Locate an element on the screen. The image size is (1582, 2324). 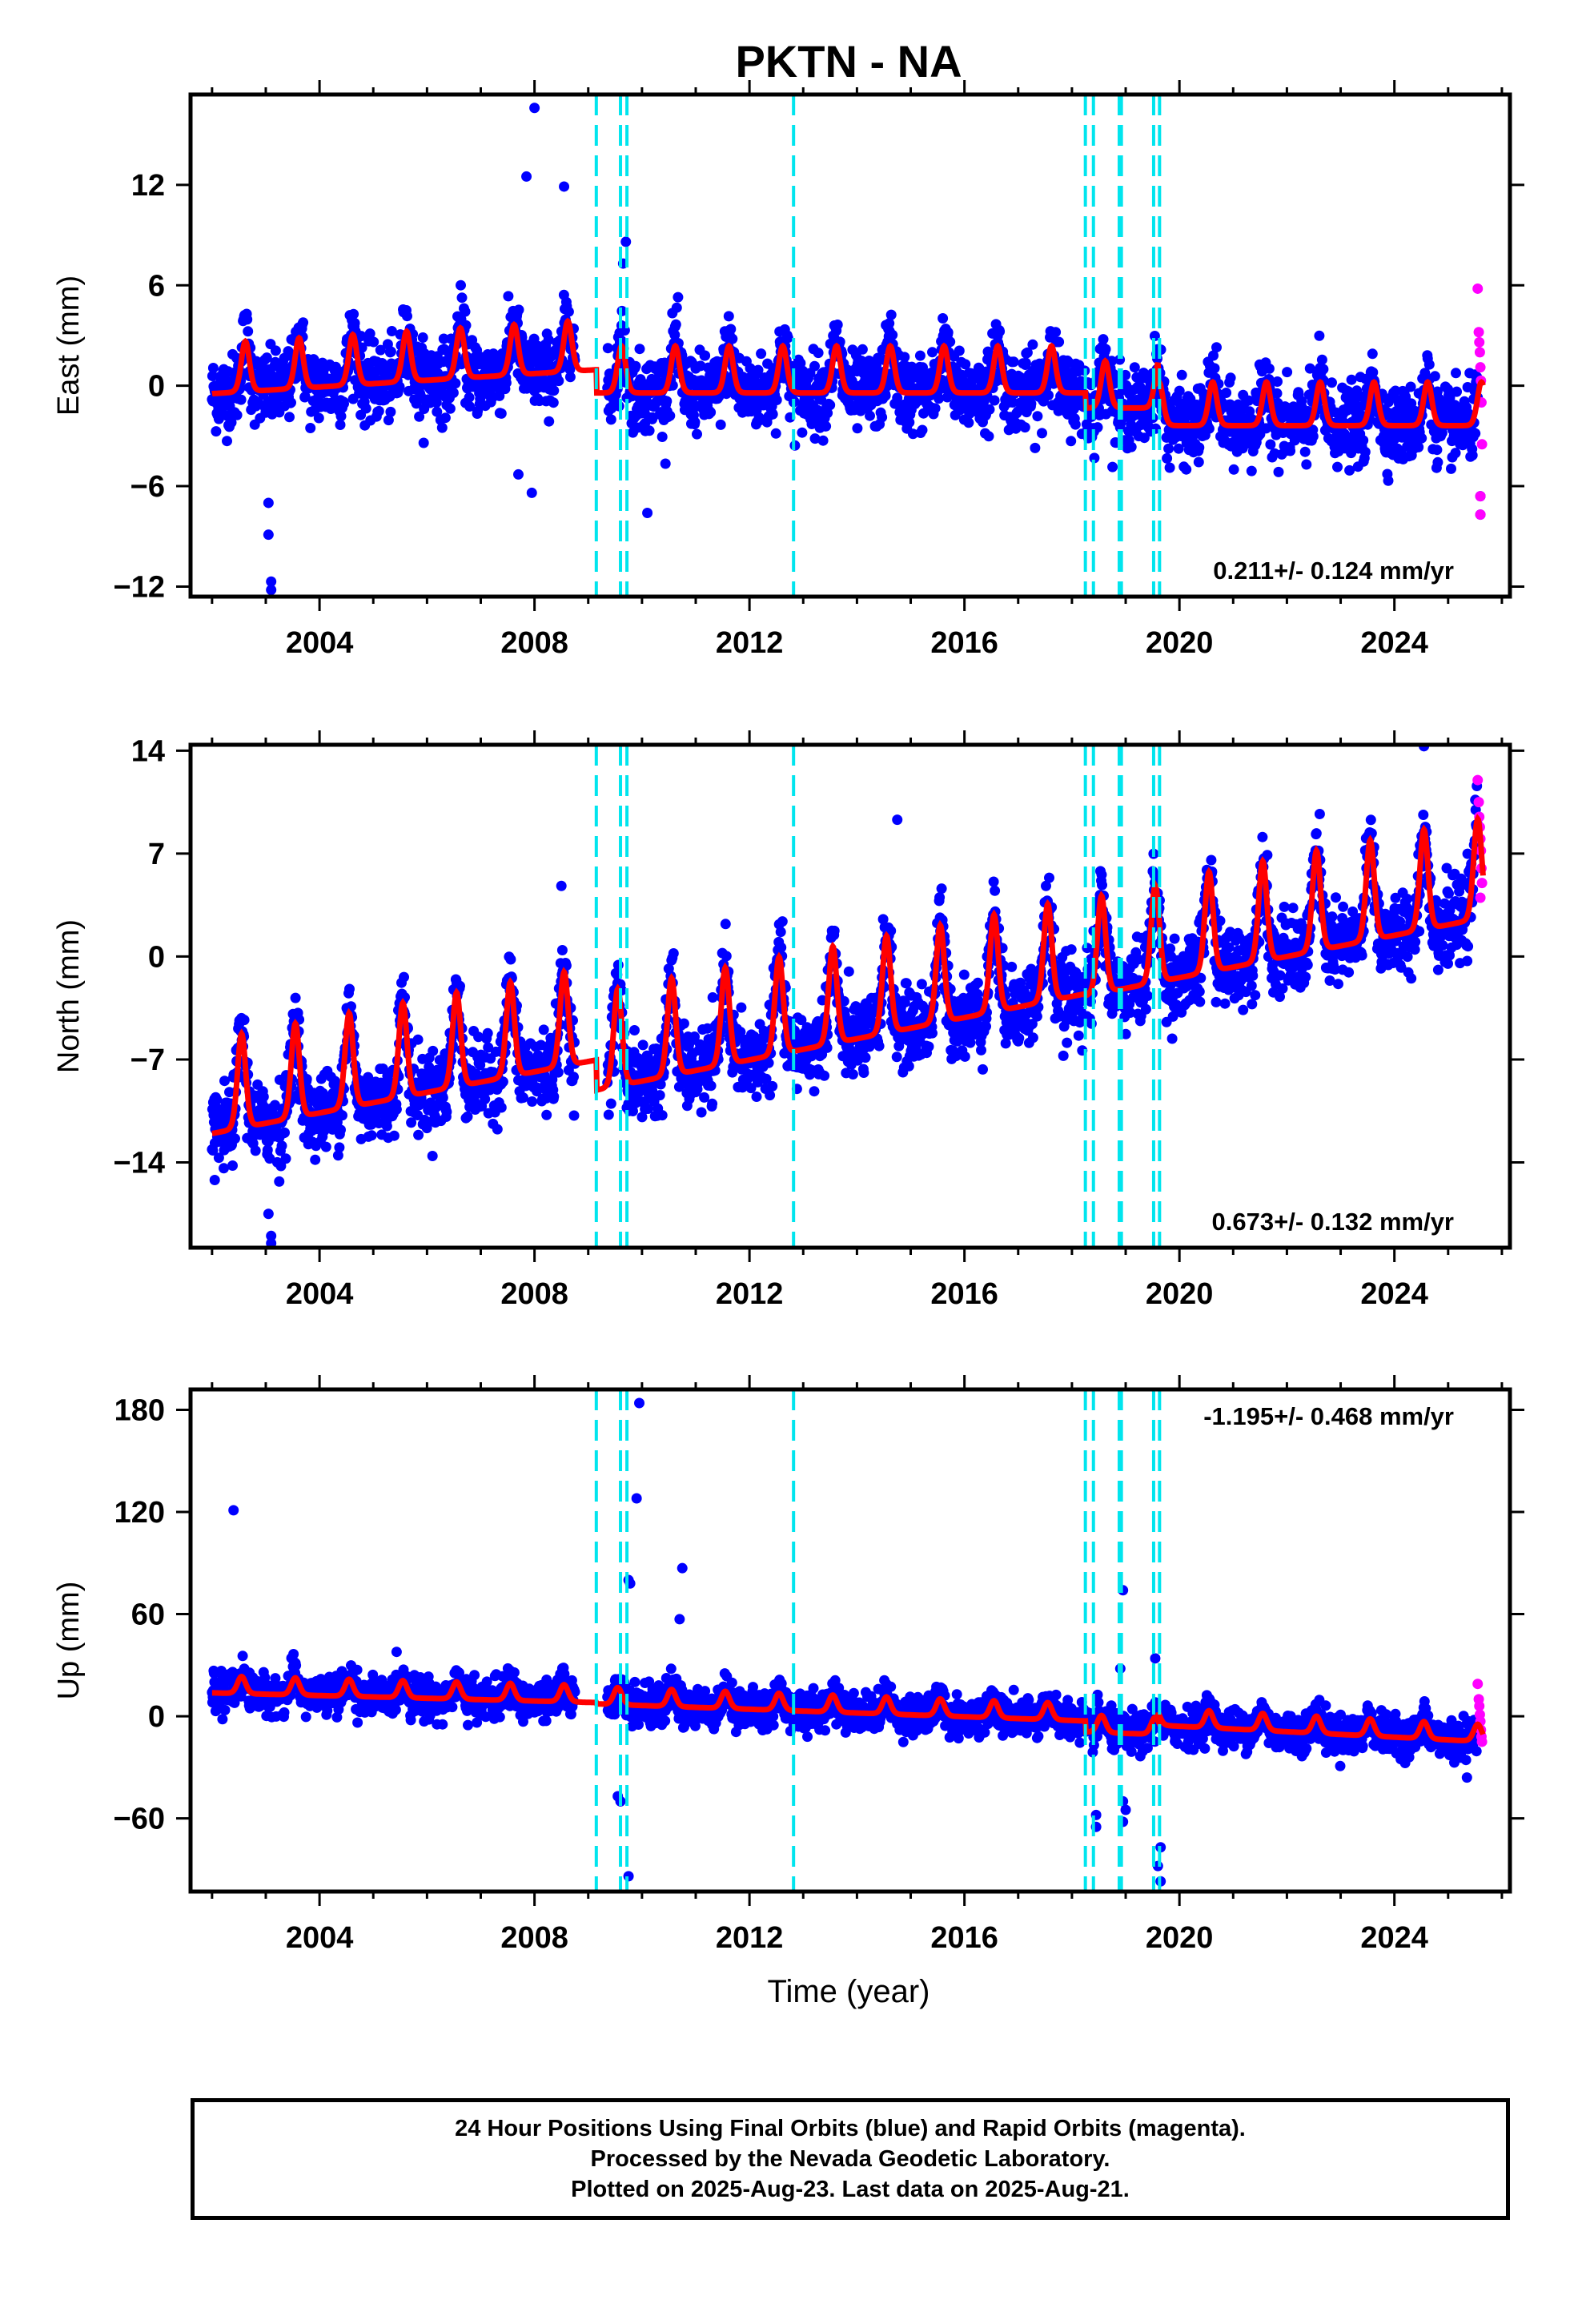
y-tick-label: −12 is located at coordinates (139, 587).